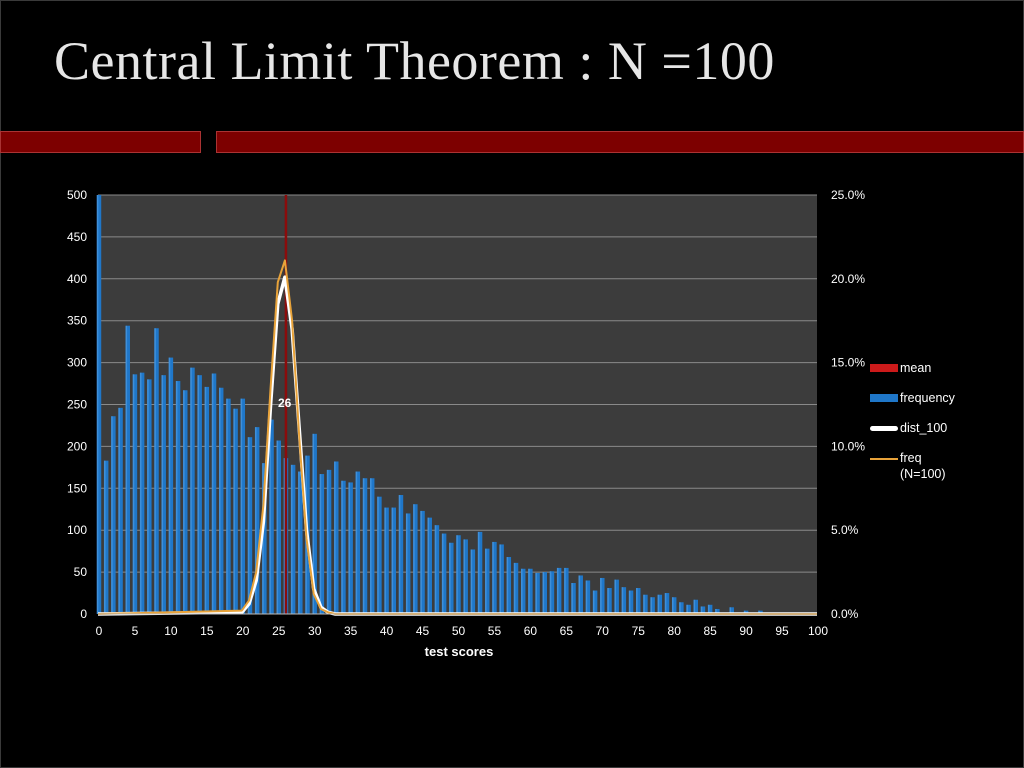  I want to click on legend-label: mean, so click(916, 368).